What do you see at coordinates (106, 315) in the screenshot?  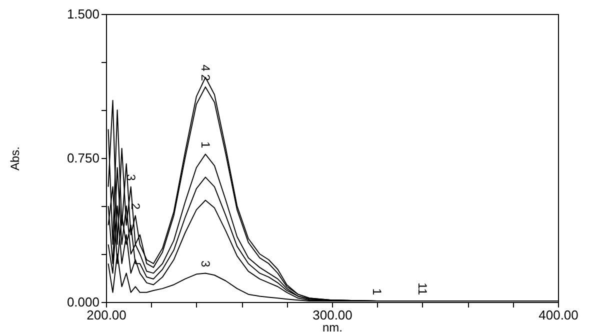 I see `x-tick-label: 200.00` at bounding box center [106, 315].